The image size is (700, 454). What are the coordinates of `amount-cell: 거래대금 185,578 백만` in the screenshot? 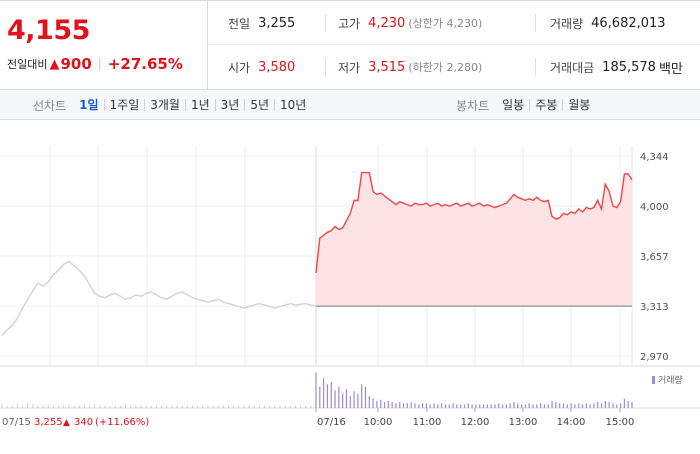 It's located at (616, 67).